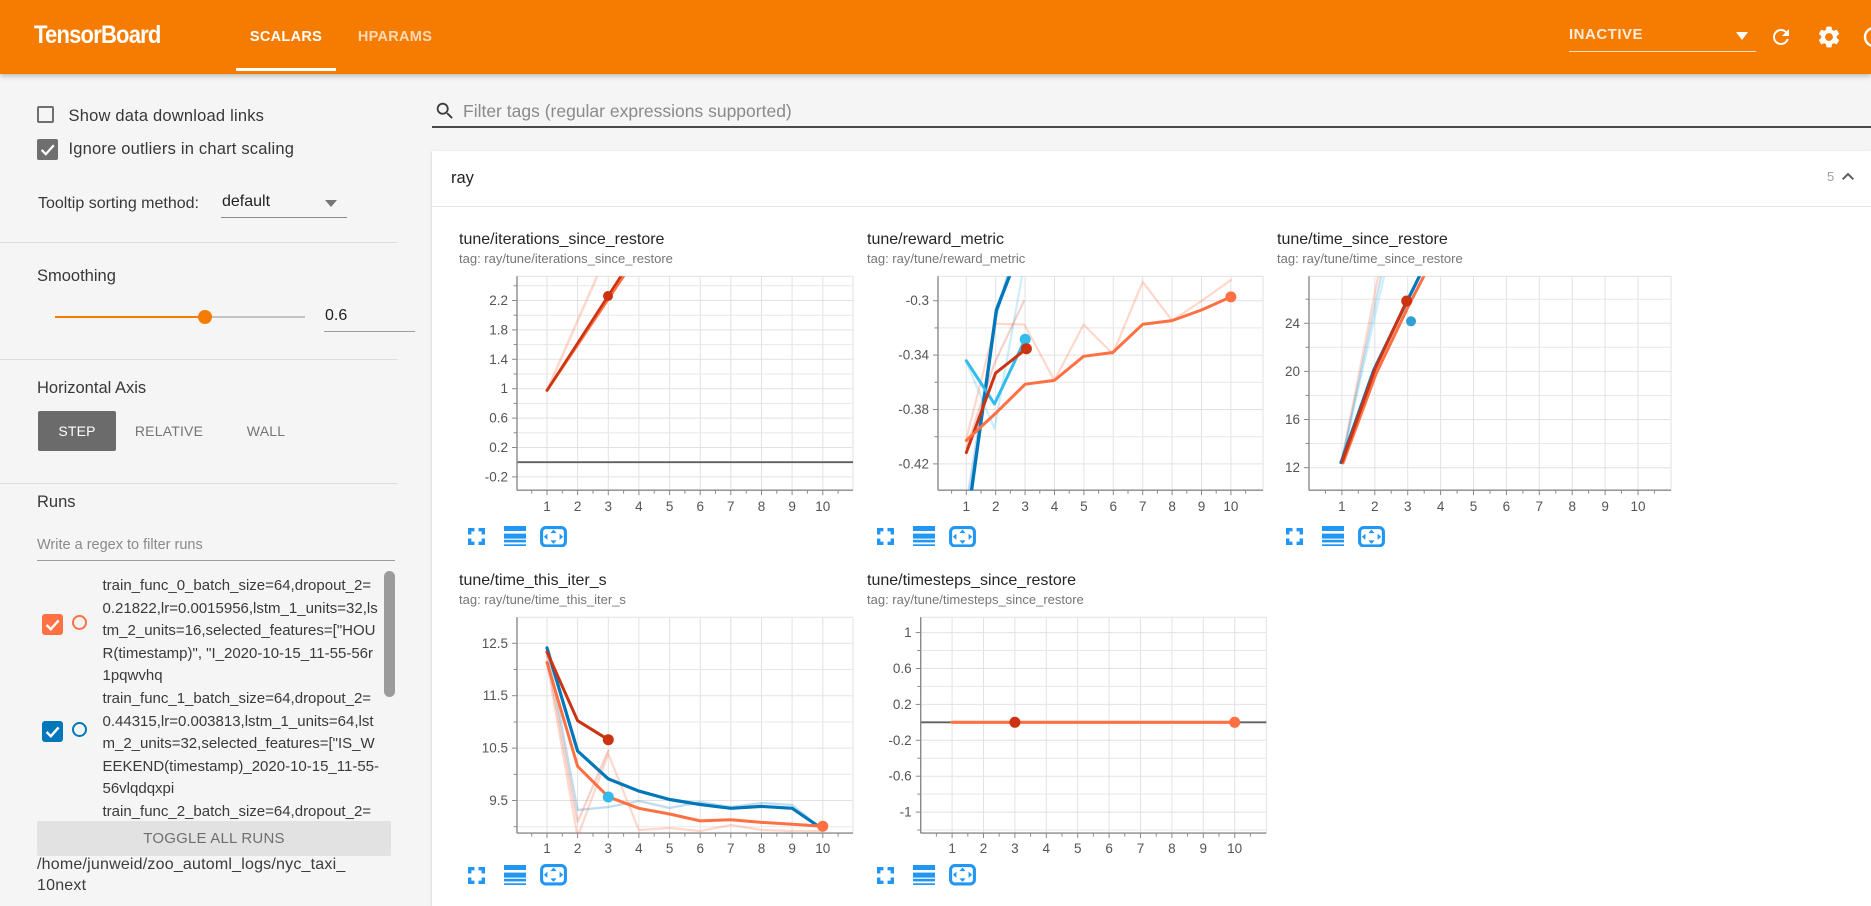  Describe the element at coordinates (913, 409) in the screenshot. I see `svg-text: -0.38` at that location.